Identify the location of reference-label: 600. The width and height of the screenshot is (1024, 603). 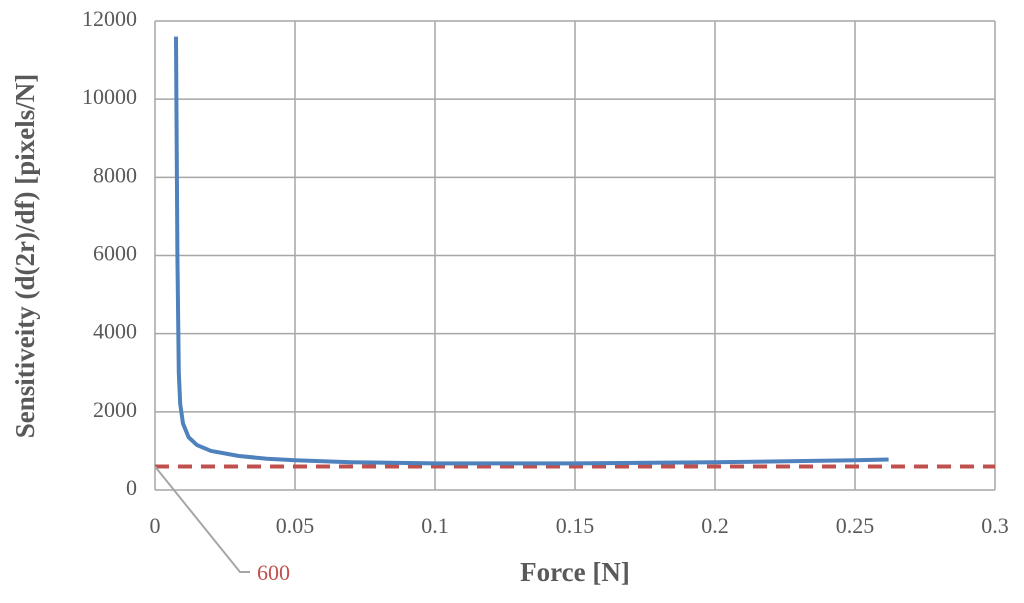
(273, 572).